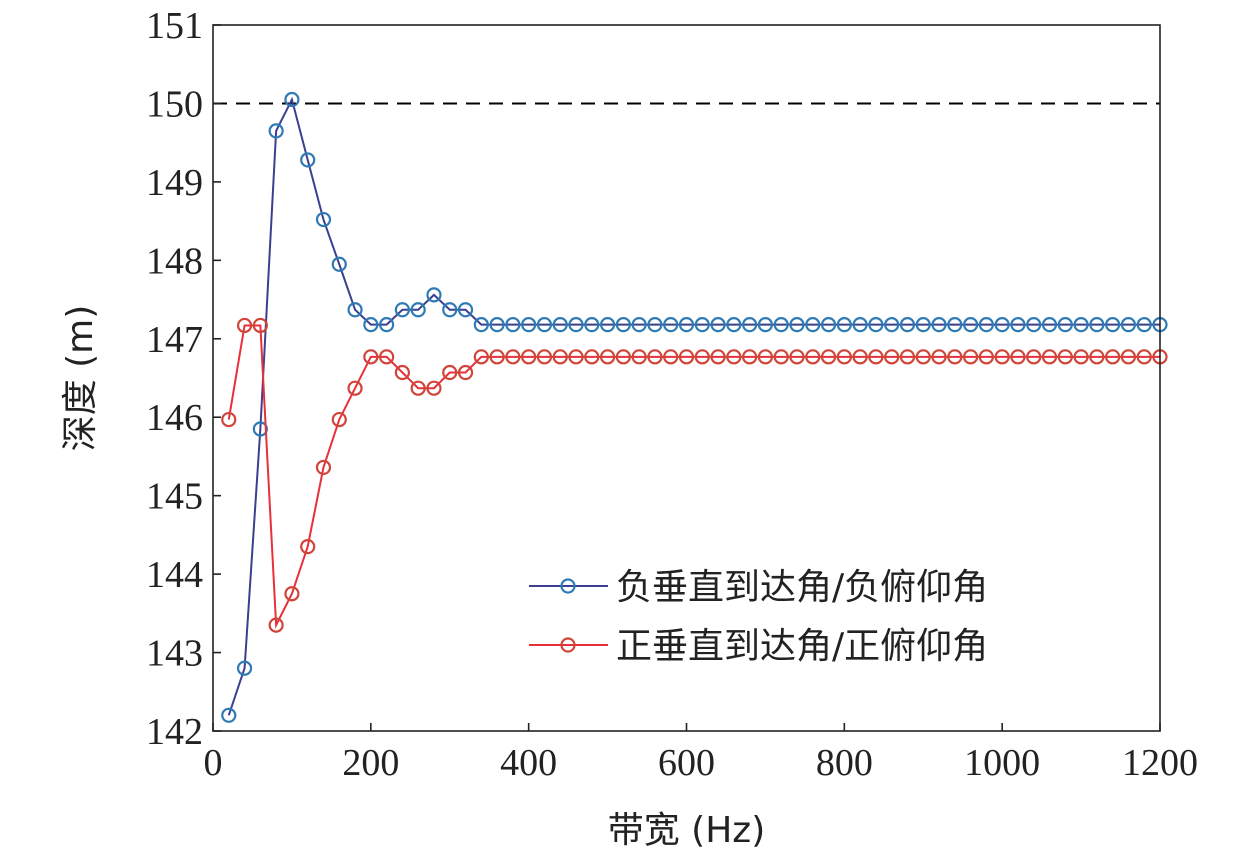 The width and height of the screenshot is (1260, 858). Describe the element at coordinates (687, 830) in the screenshot. I see `x-axis-title: 带宽 (Hz)` at that location.